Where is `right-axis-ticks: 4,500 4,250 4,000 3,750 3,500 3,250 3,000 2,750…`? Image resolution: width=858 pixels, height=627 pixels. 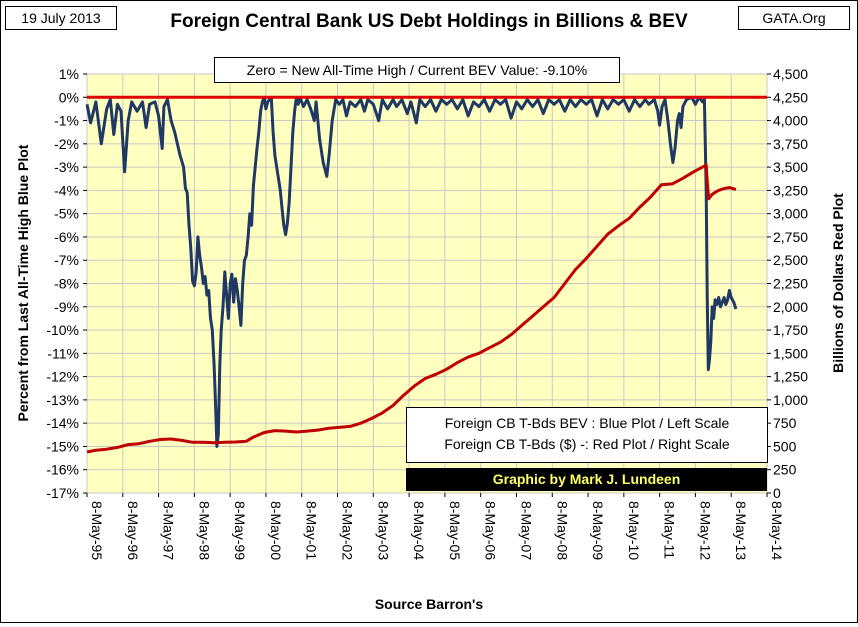
right-axis-ticks: 4,500 4,250 4,000 3,750 3,500 3,250 3,000 2,750… is located at coordinates (787, 283).